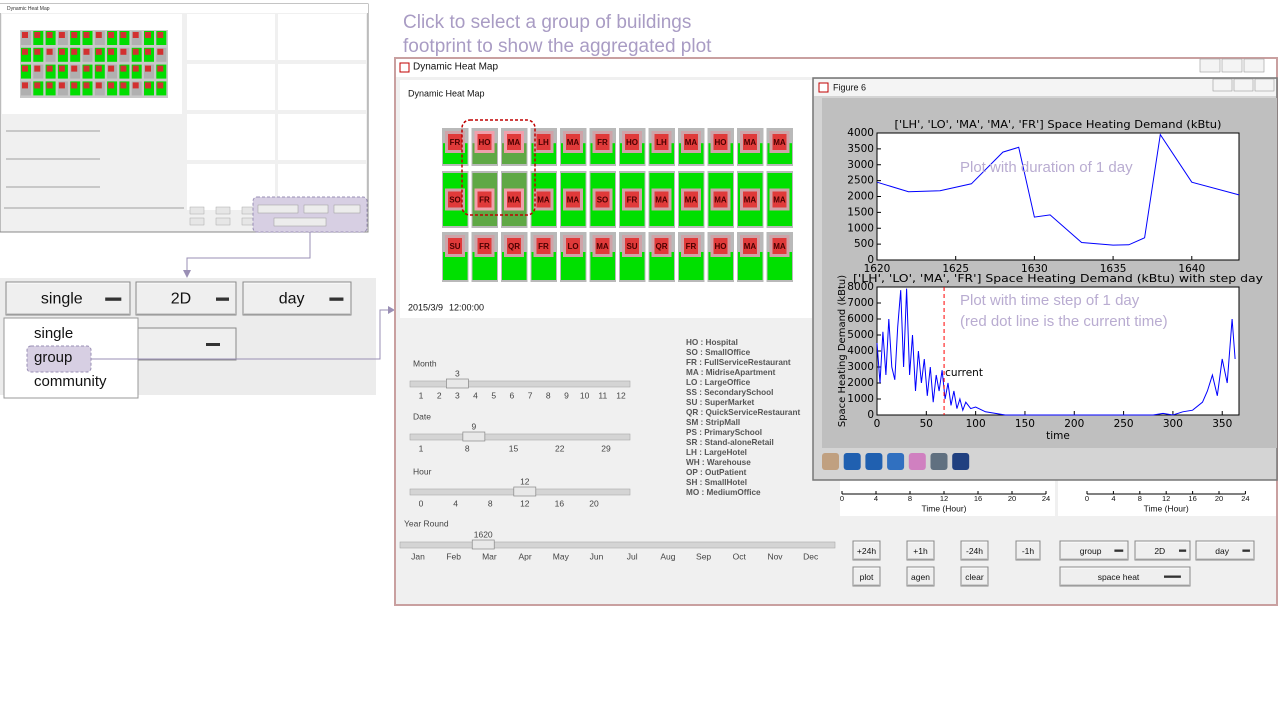  I want to click on building-label: SU, so click(631, 246).